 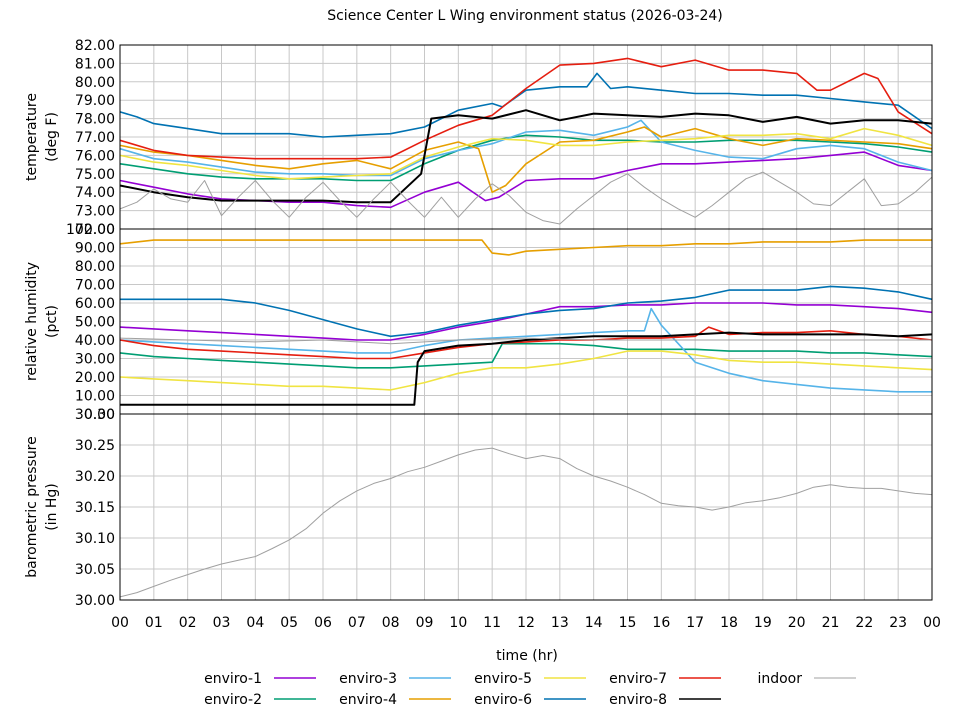 I want to click on x-tick-label: 02, so click(x=188, y=623).